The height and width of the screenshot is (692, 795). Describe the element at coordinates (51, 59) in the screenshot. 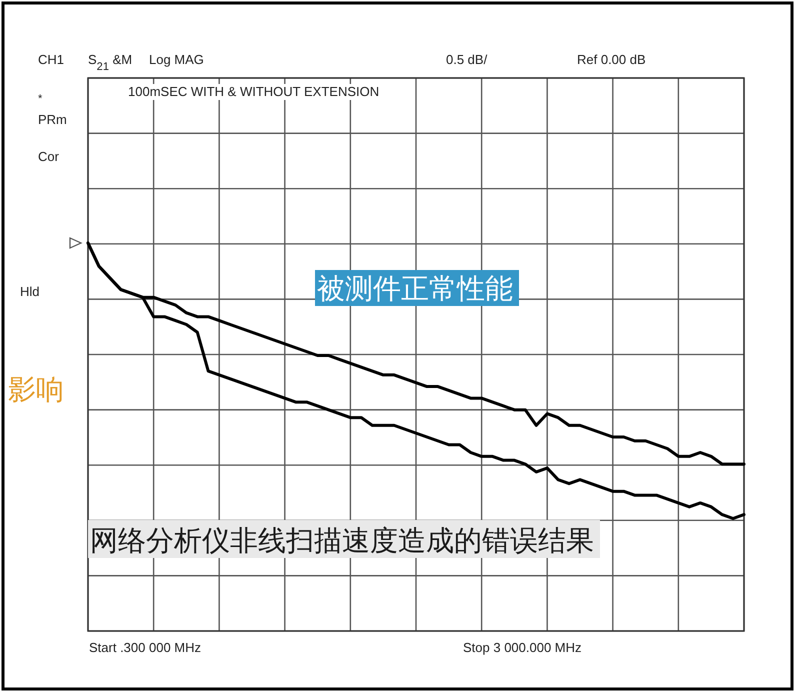

I see `text: CH1` at that location.